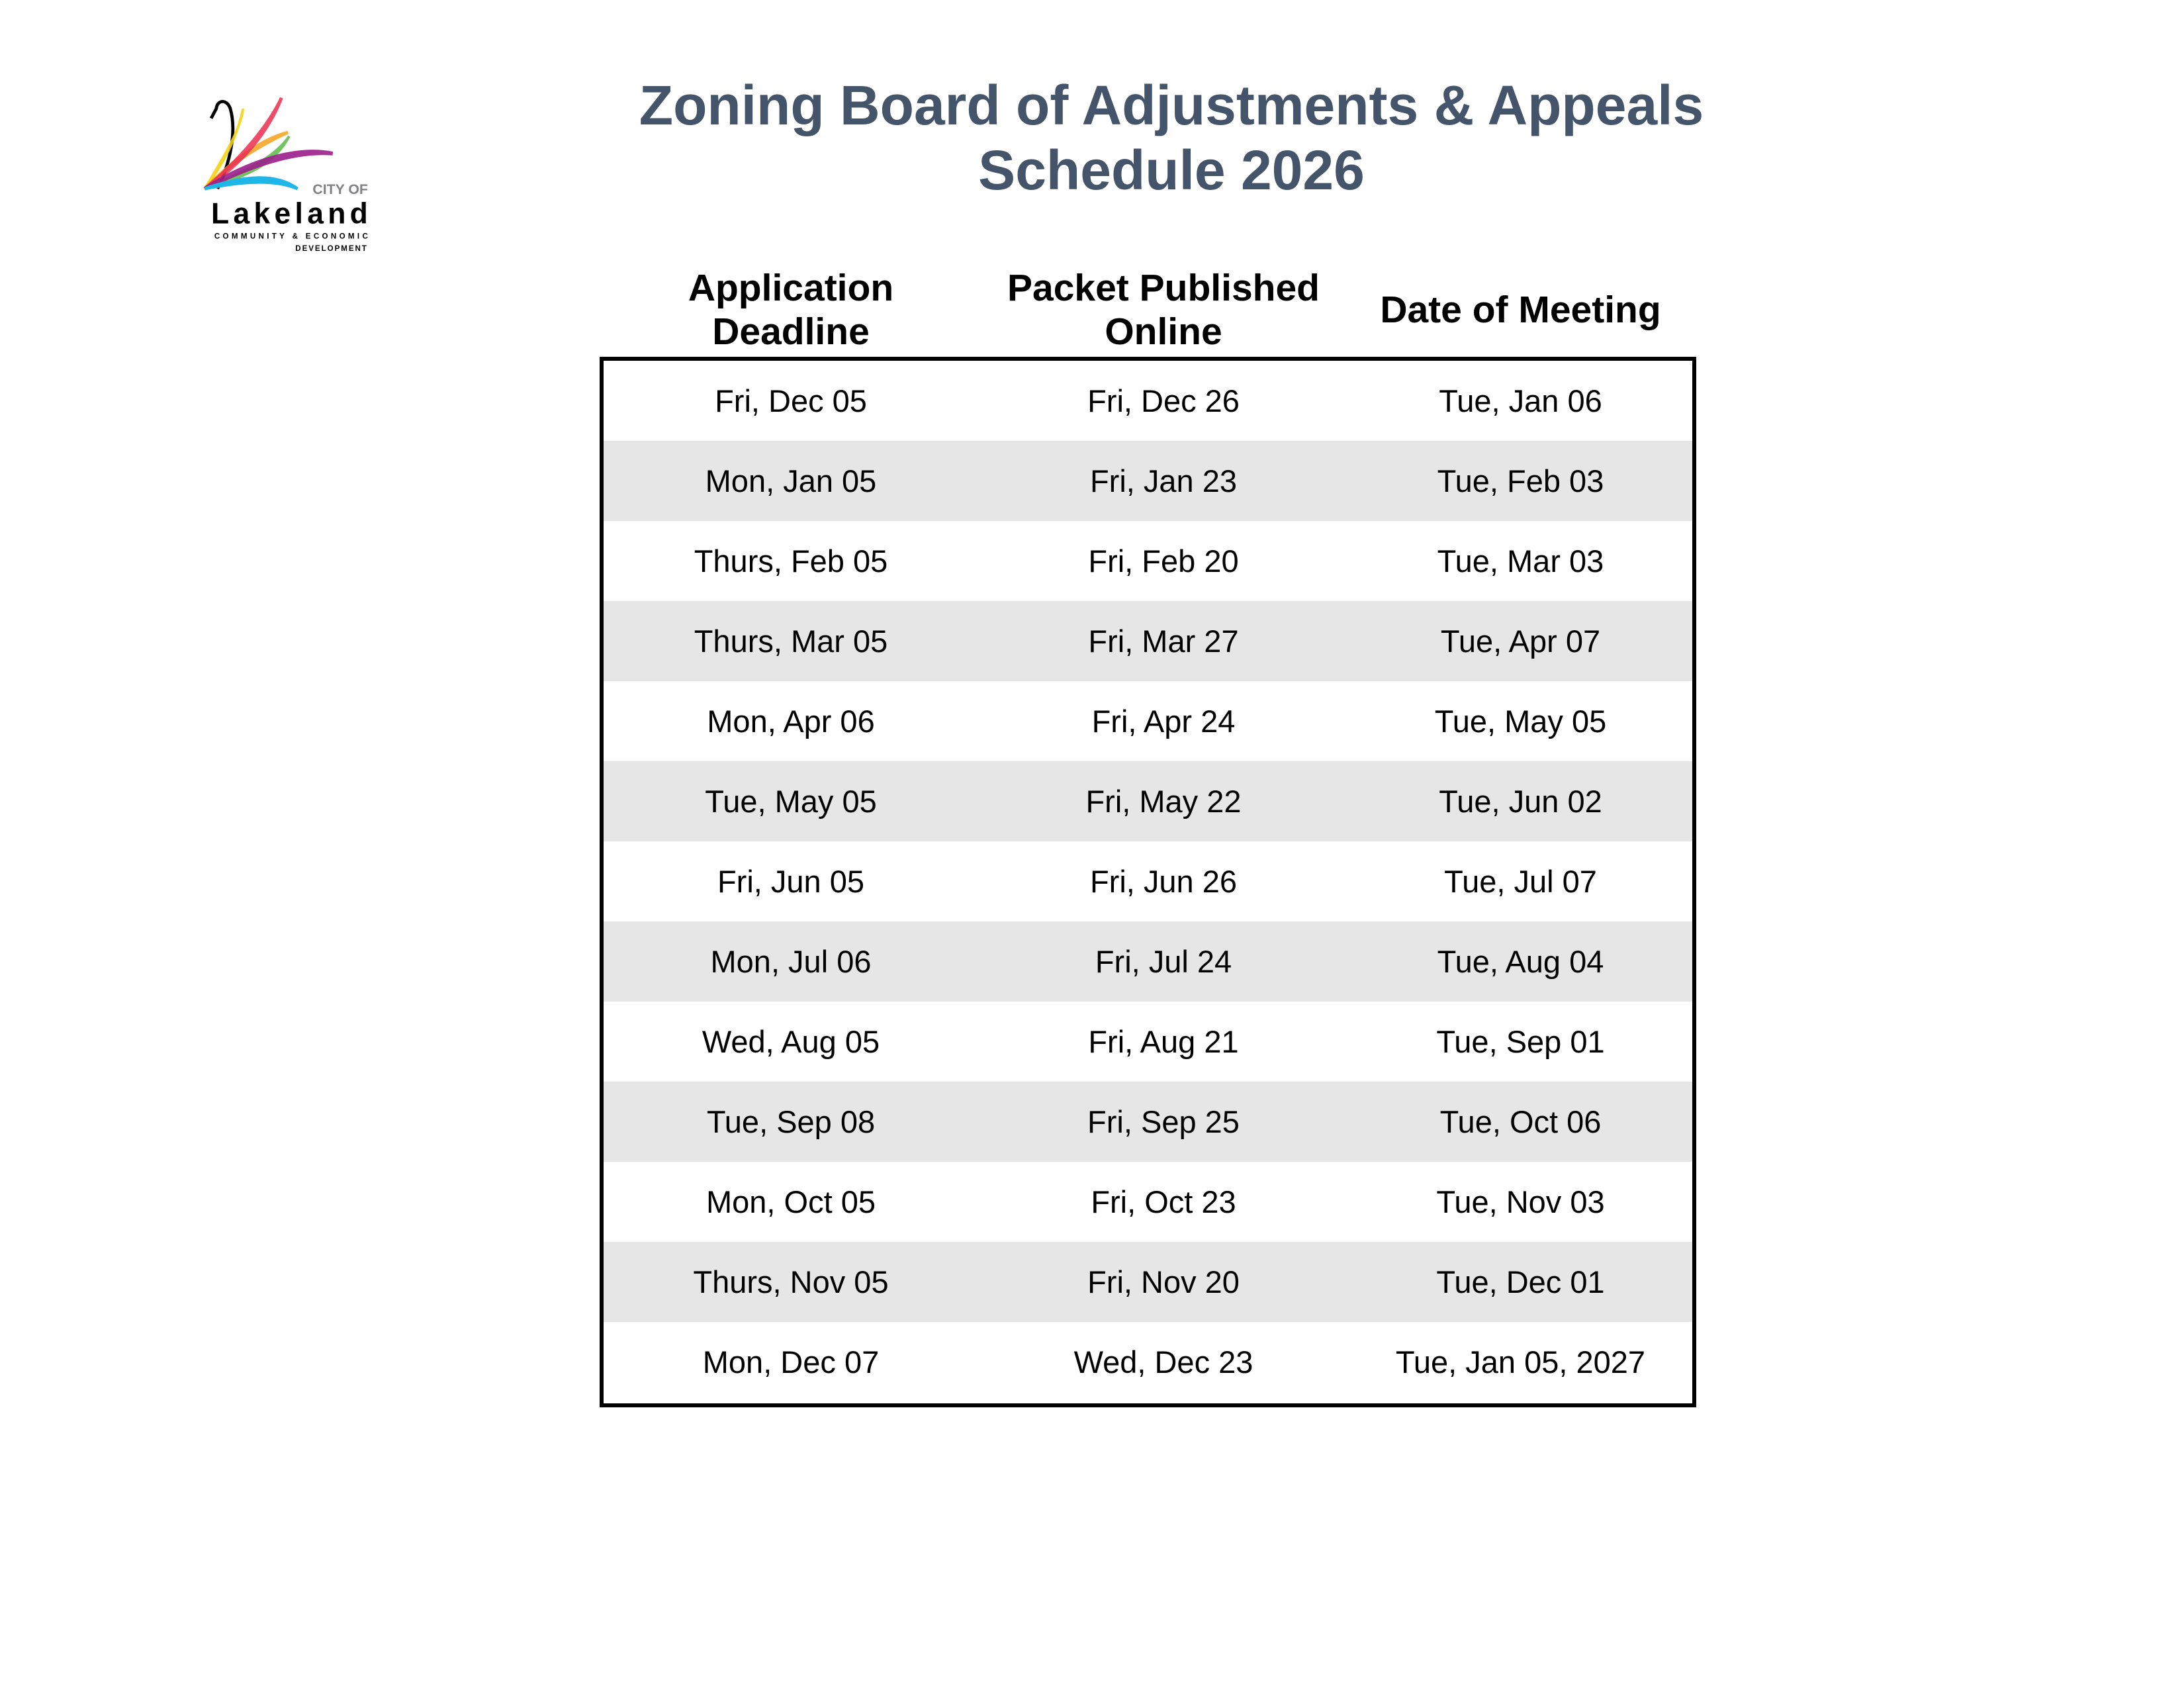 The height and width of the screenshot is (1688, 2184). I want to click on packet-published-cell: Fri, Nov 20, so click(1163, 1281).